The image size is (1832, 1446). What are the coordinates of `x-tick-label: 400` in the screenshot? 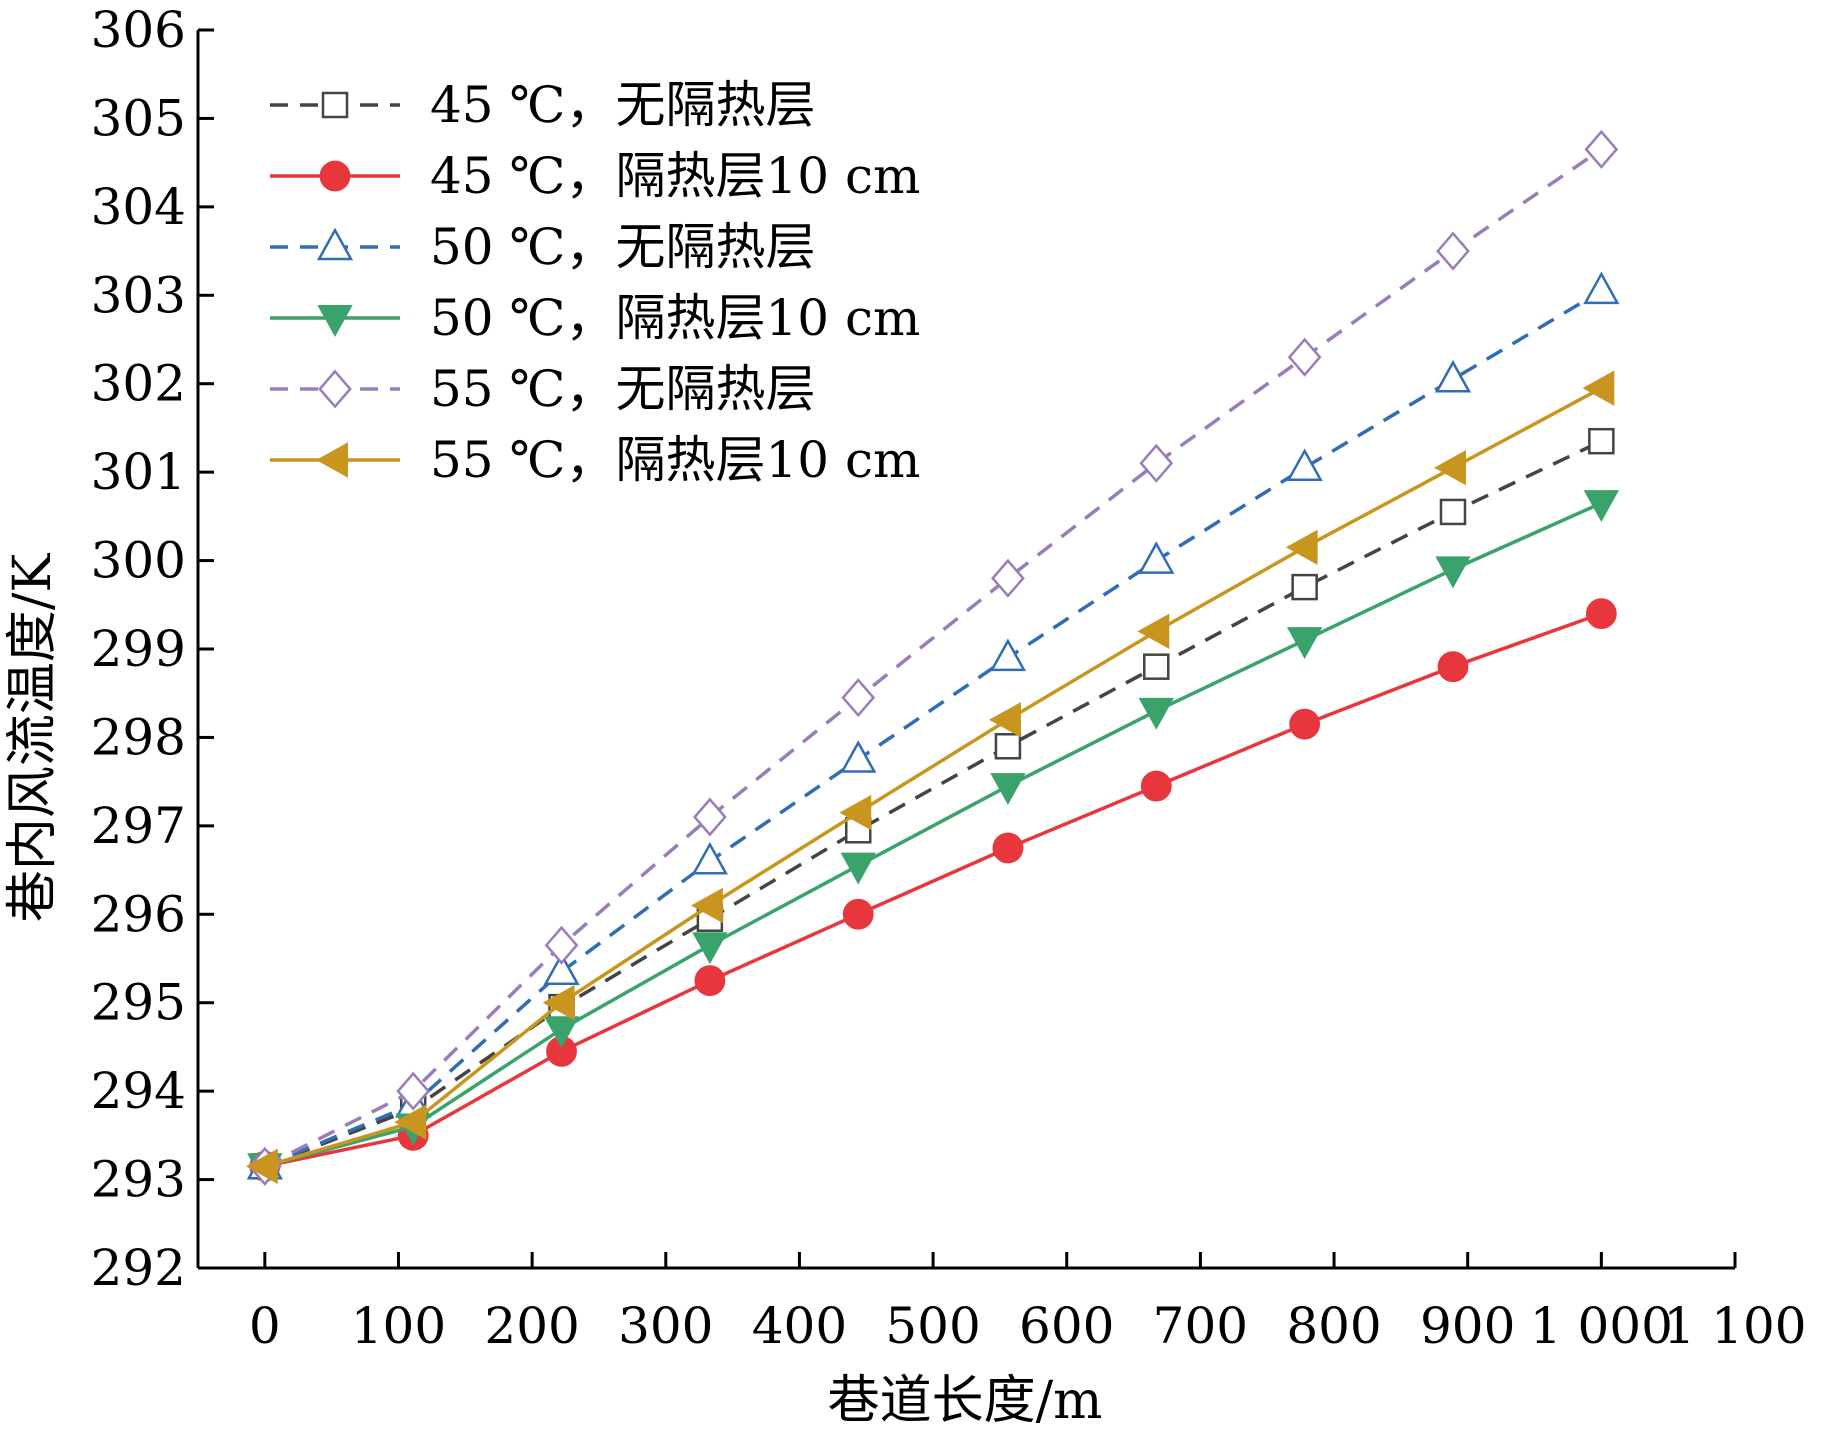 It's located at (799, 1326).